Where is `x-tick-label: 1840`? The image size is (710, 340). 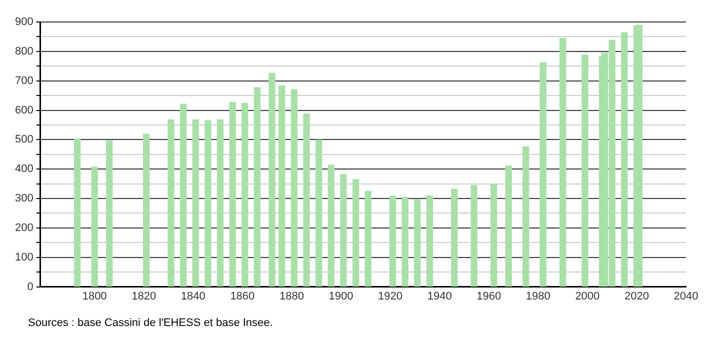
x-tick-label: 1840 is located at coordinates (193, 296).